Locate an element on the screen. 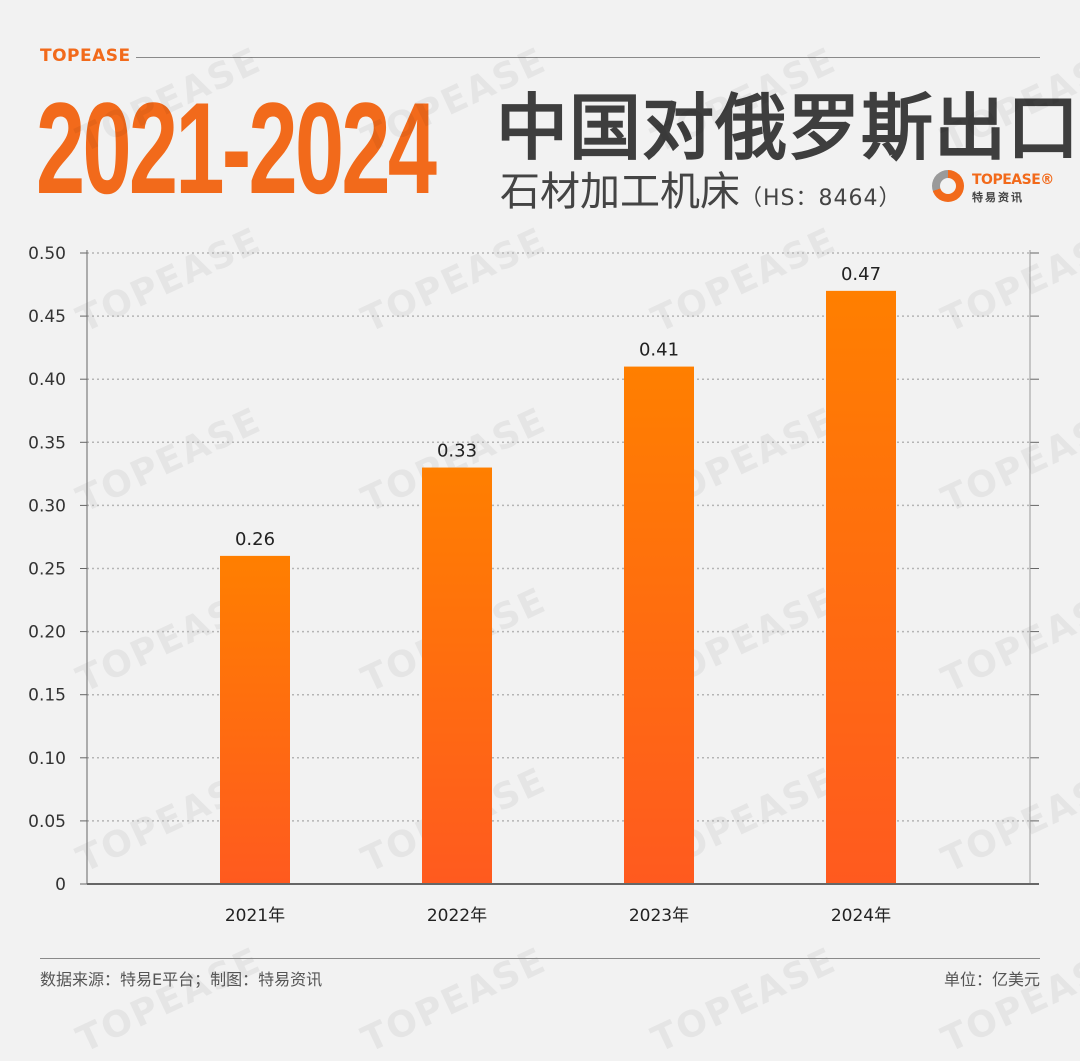 The image size is (1080, 1061). data-label: 0.47 is located at coordinates (861, 274).